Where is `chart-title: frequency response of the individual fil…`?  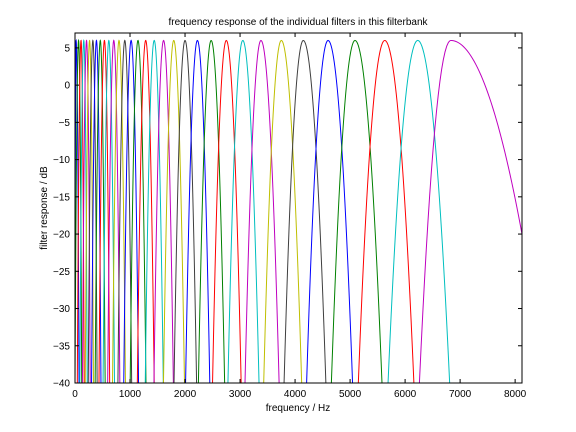 chart-title: frequency response of the individual fil… is located at coordinates (298, 22).